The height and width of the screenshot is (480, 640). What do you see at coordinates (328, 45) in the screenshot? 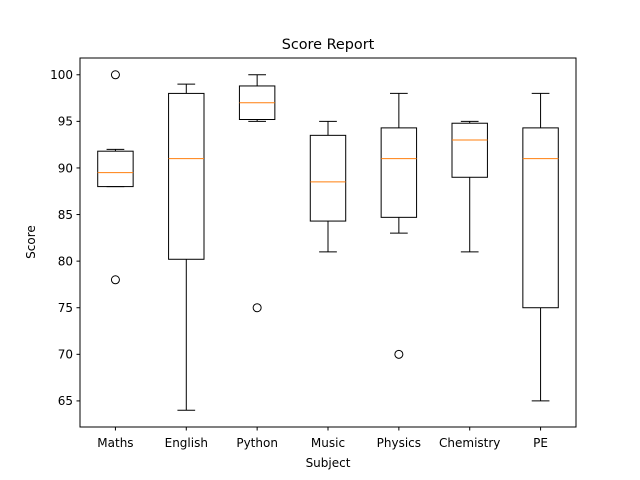
I see `chart-title: Score Report` at bounding box center [328, 45].